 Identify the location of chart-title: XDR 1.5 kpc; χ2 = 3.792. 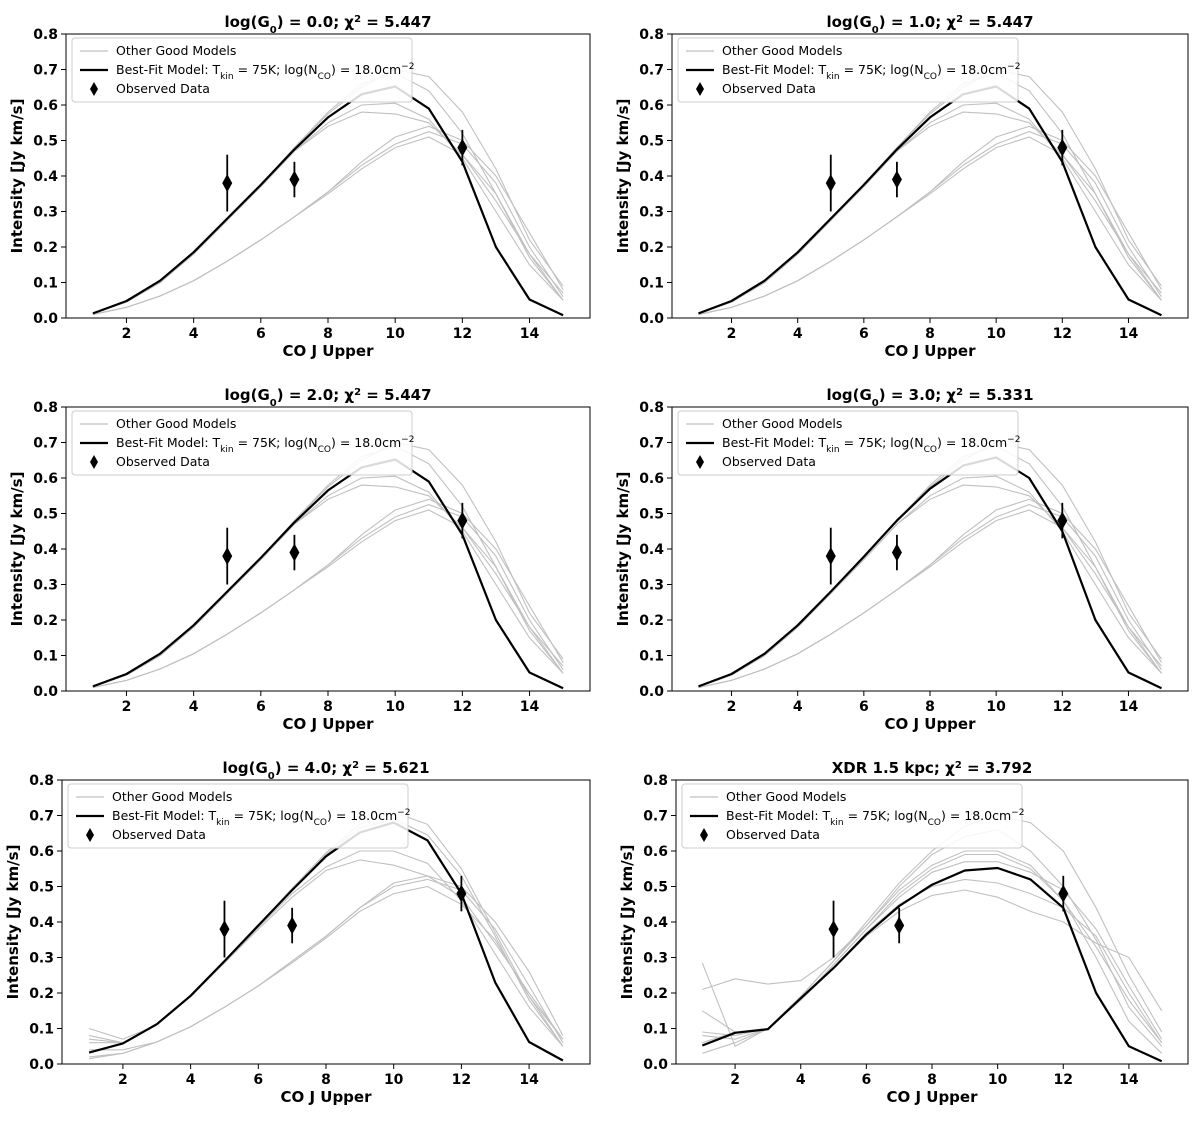
(932, 768).